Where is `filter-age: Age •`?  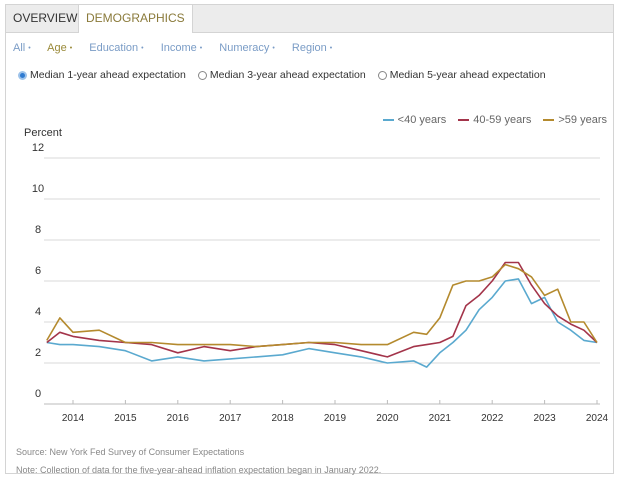 filter-age: Age • is located at coordinates (59, 48).